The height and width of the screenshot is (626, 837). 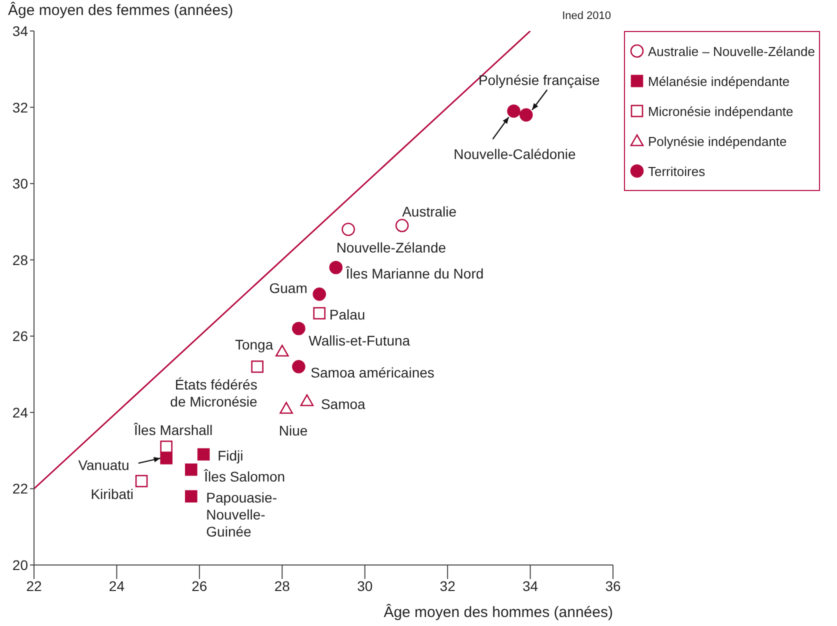 What do you see at coordinates (112, 494) in the screenshot?
I see `annotation: Kiribati` at bounding box center [112, 494].